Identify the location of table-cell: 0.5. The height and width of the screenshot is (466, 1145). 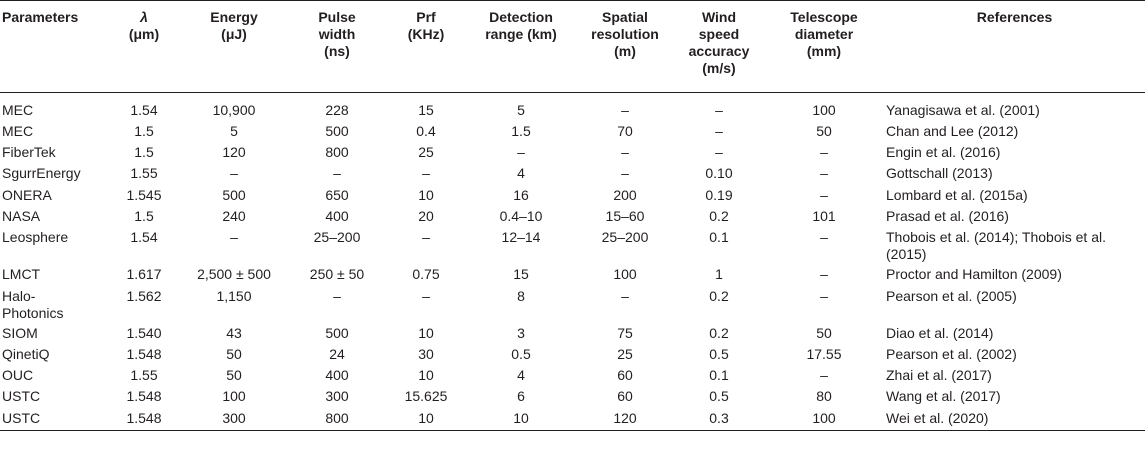
(521, 353).